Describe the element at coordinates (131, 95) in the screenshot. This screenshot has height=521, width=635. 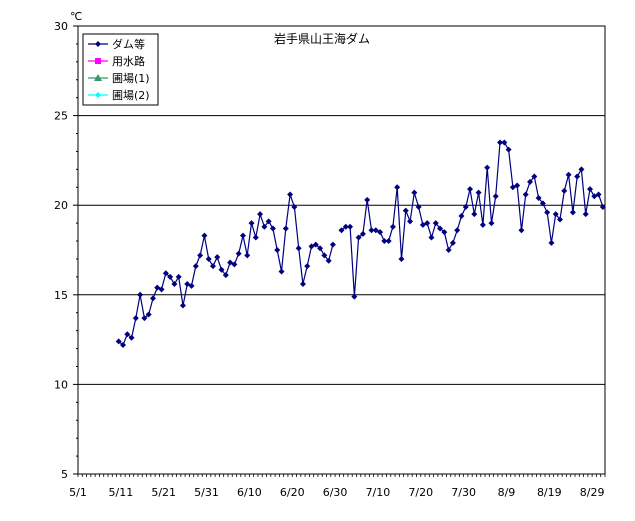
I see `legend-label: 圃場(2)` at that location.